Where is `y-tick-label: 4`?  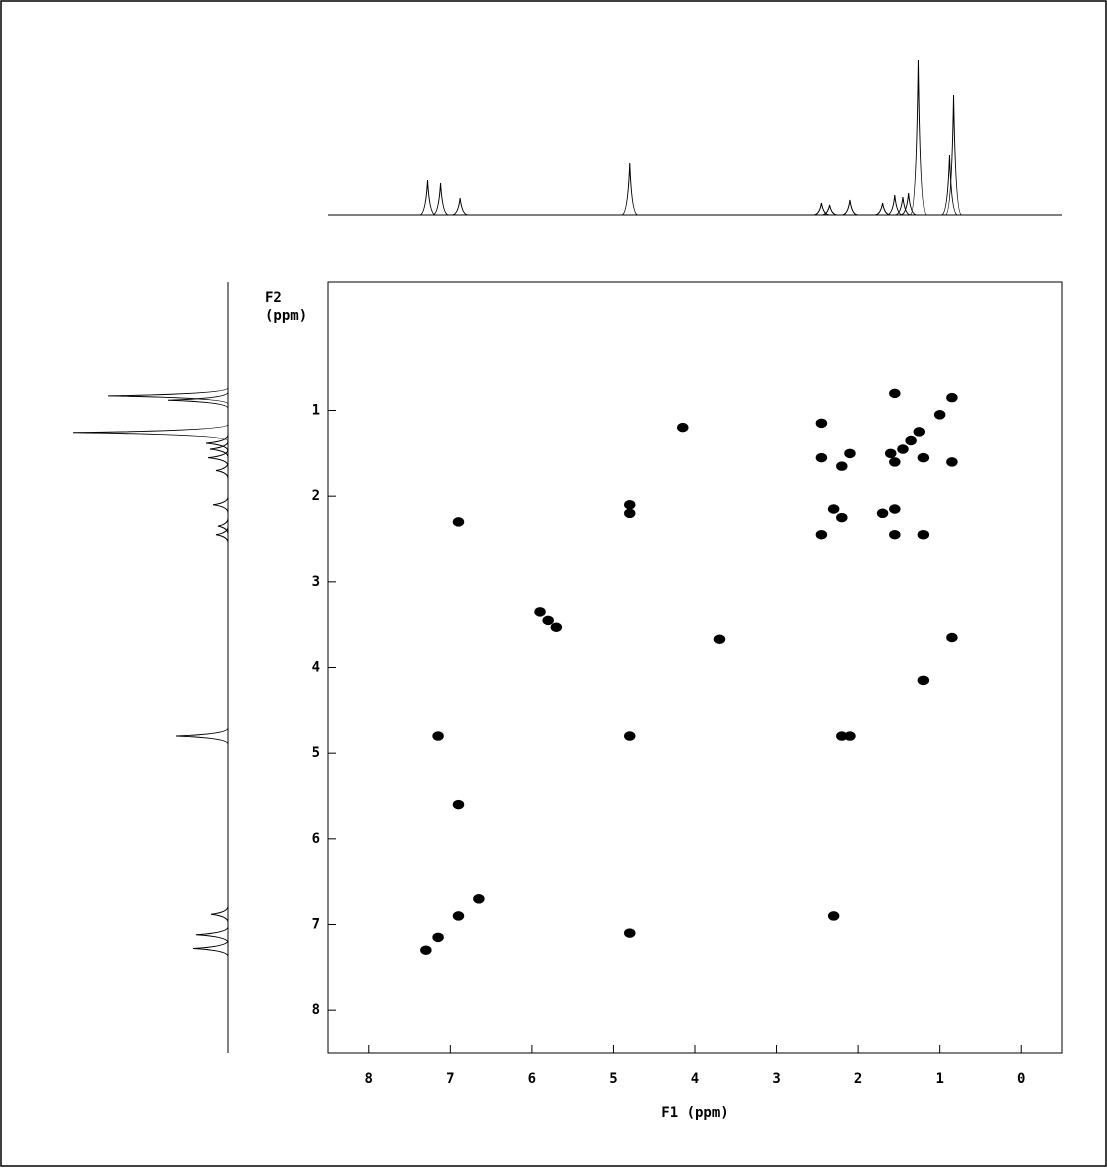 y-tick-label: 4 is located at coordinates (316, 668).